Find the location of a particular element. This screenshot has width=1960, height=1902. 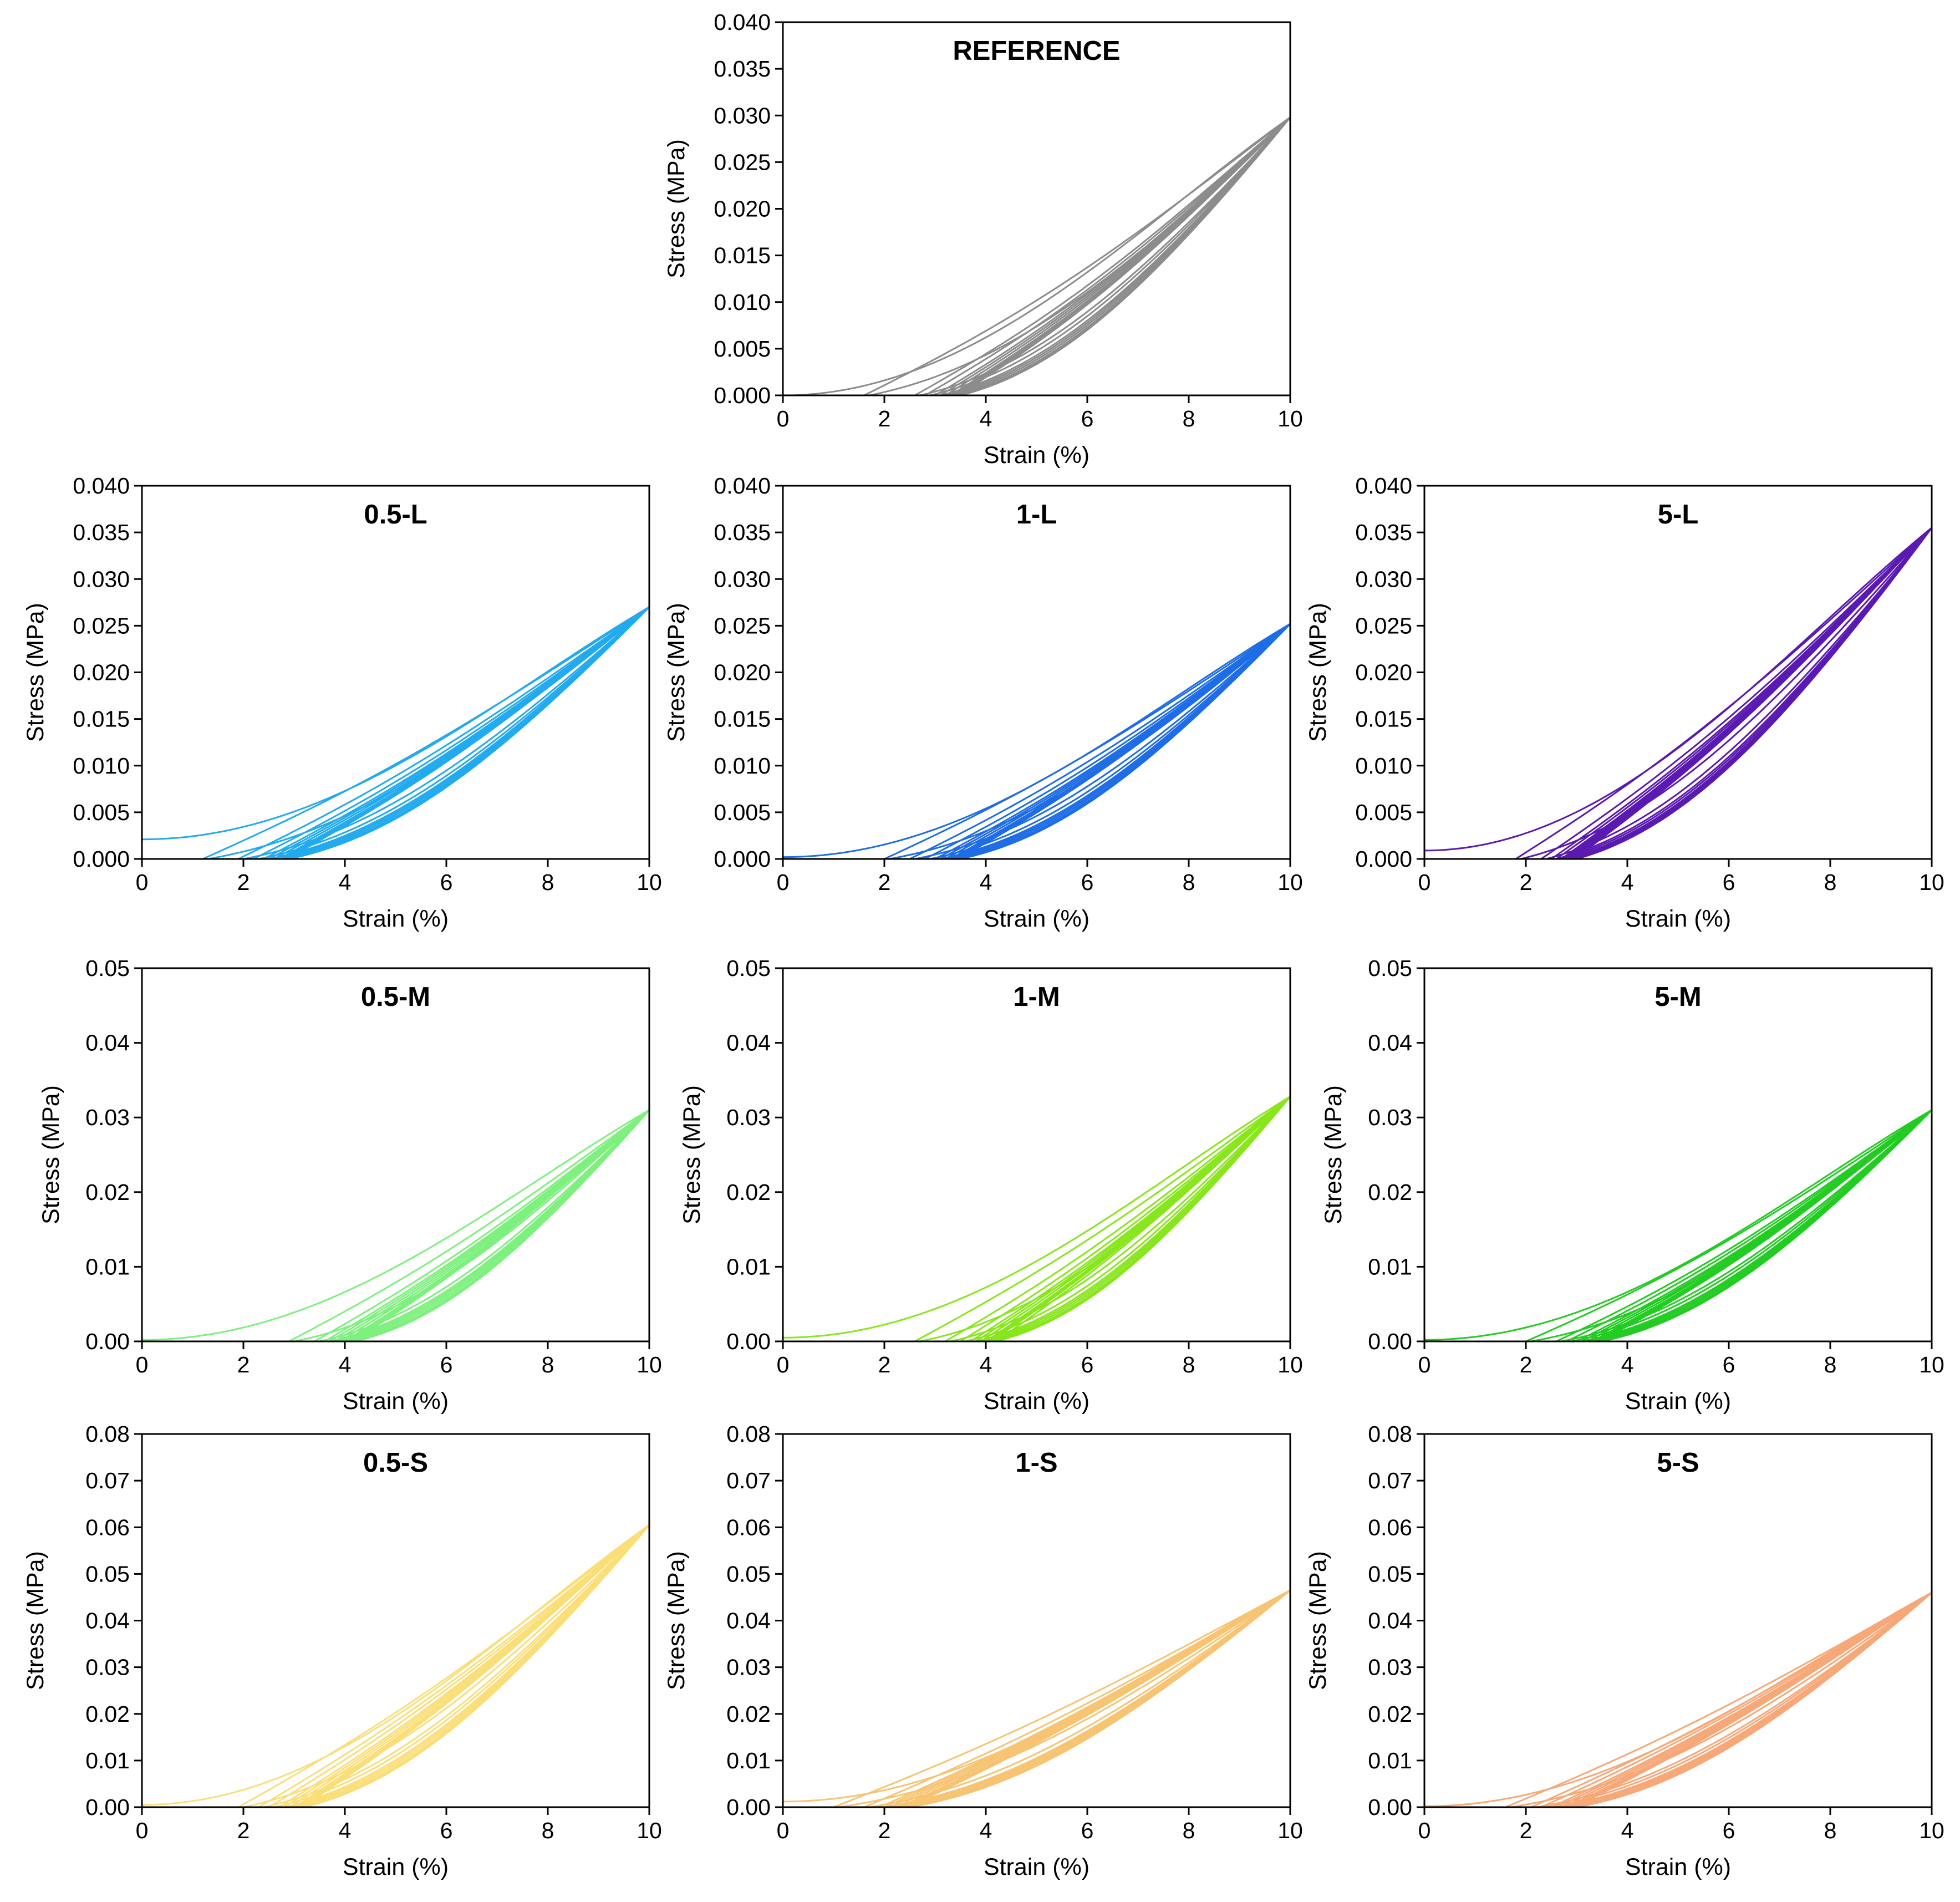

chart-title: 5-M is located at coordinates (1678, 997).